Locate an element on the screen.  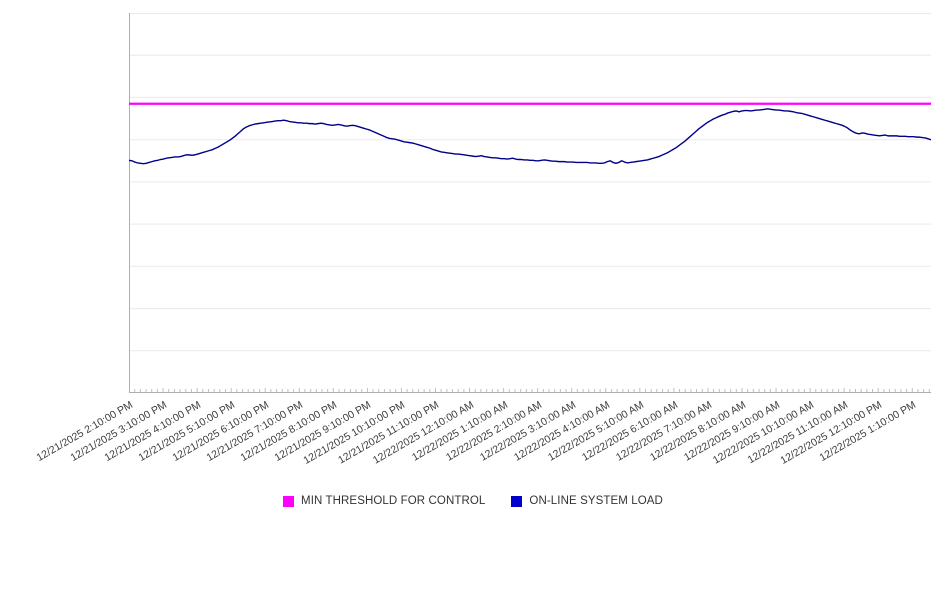
legend-label: MIN THRESHOLD FOR CONTROL is located at coordinates (393, 501).